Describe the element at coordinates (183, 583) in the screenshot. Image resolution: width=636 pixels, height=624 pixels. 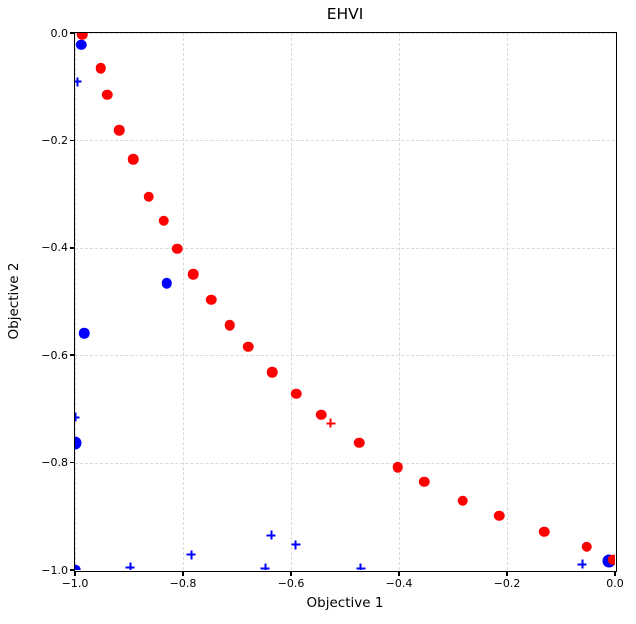
I see `x-tick-label: −0.8` at that location.